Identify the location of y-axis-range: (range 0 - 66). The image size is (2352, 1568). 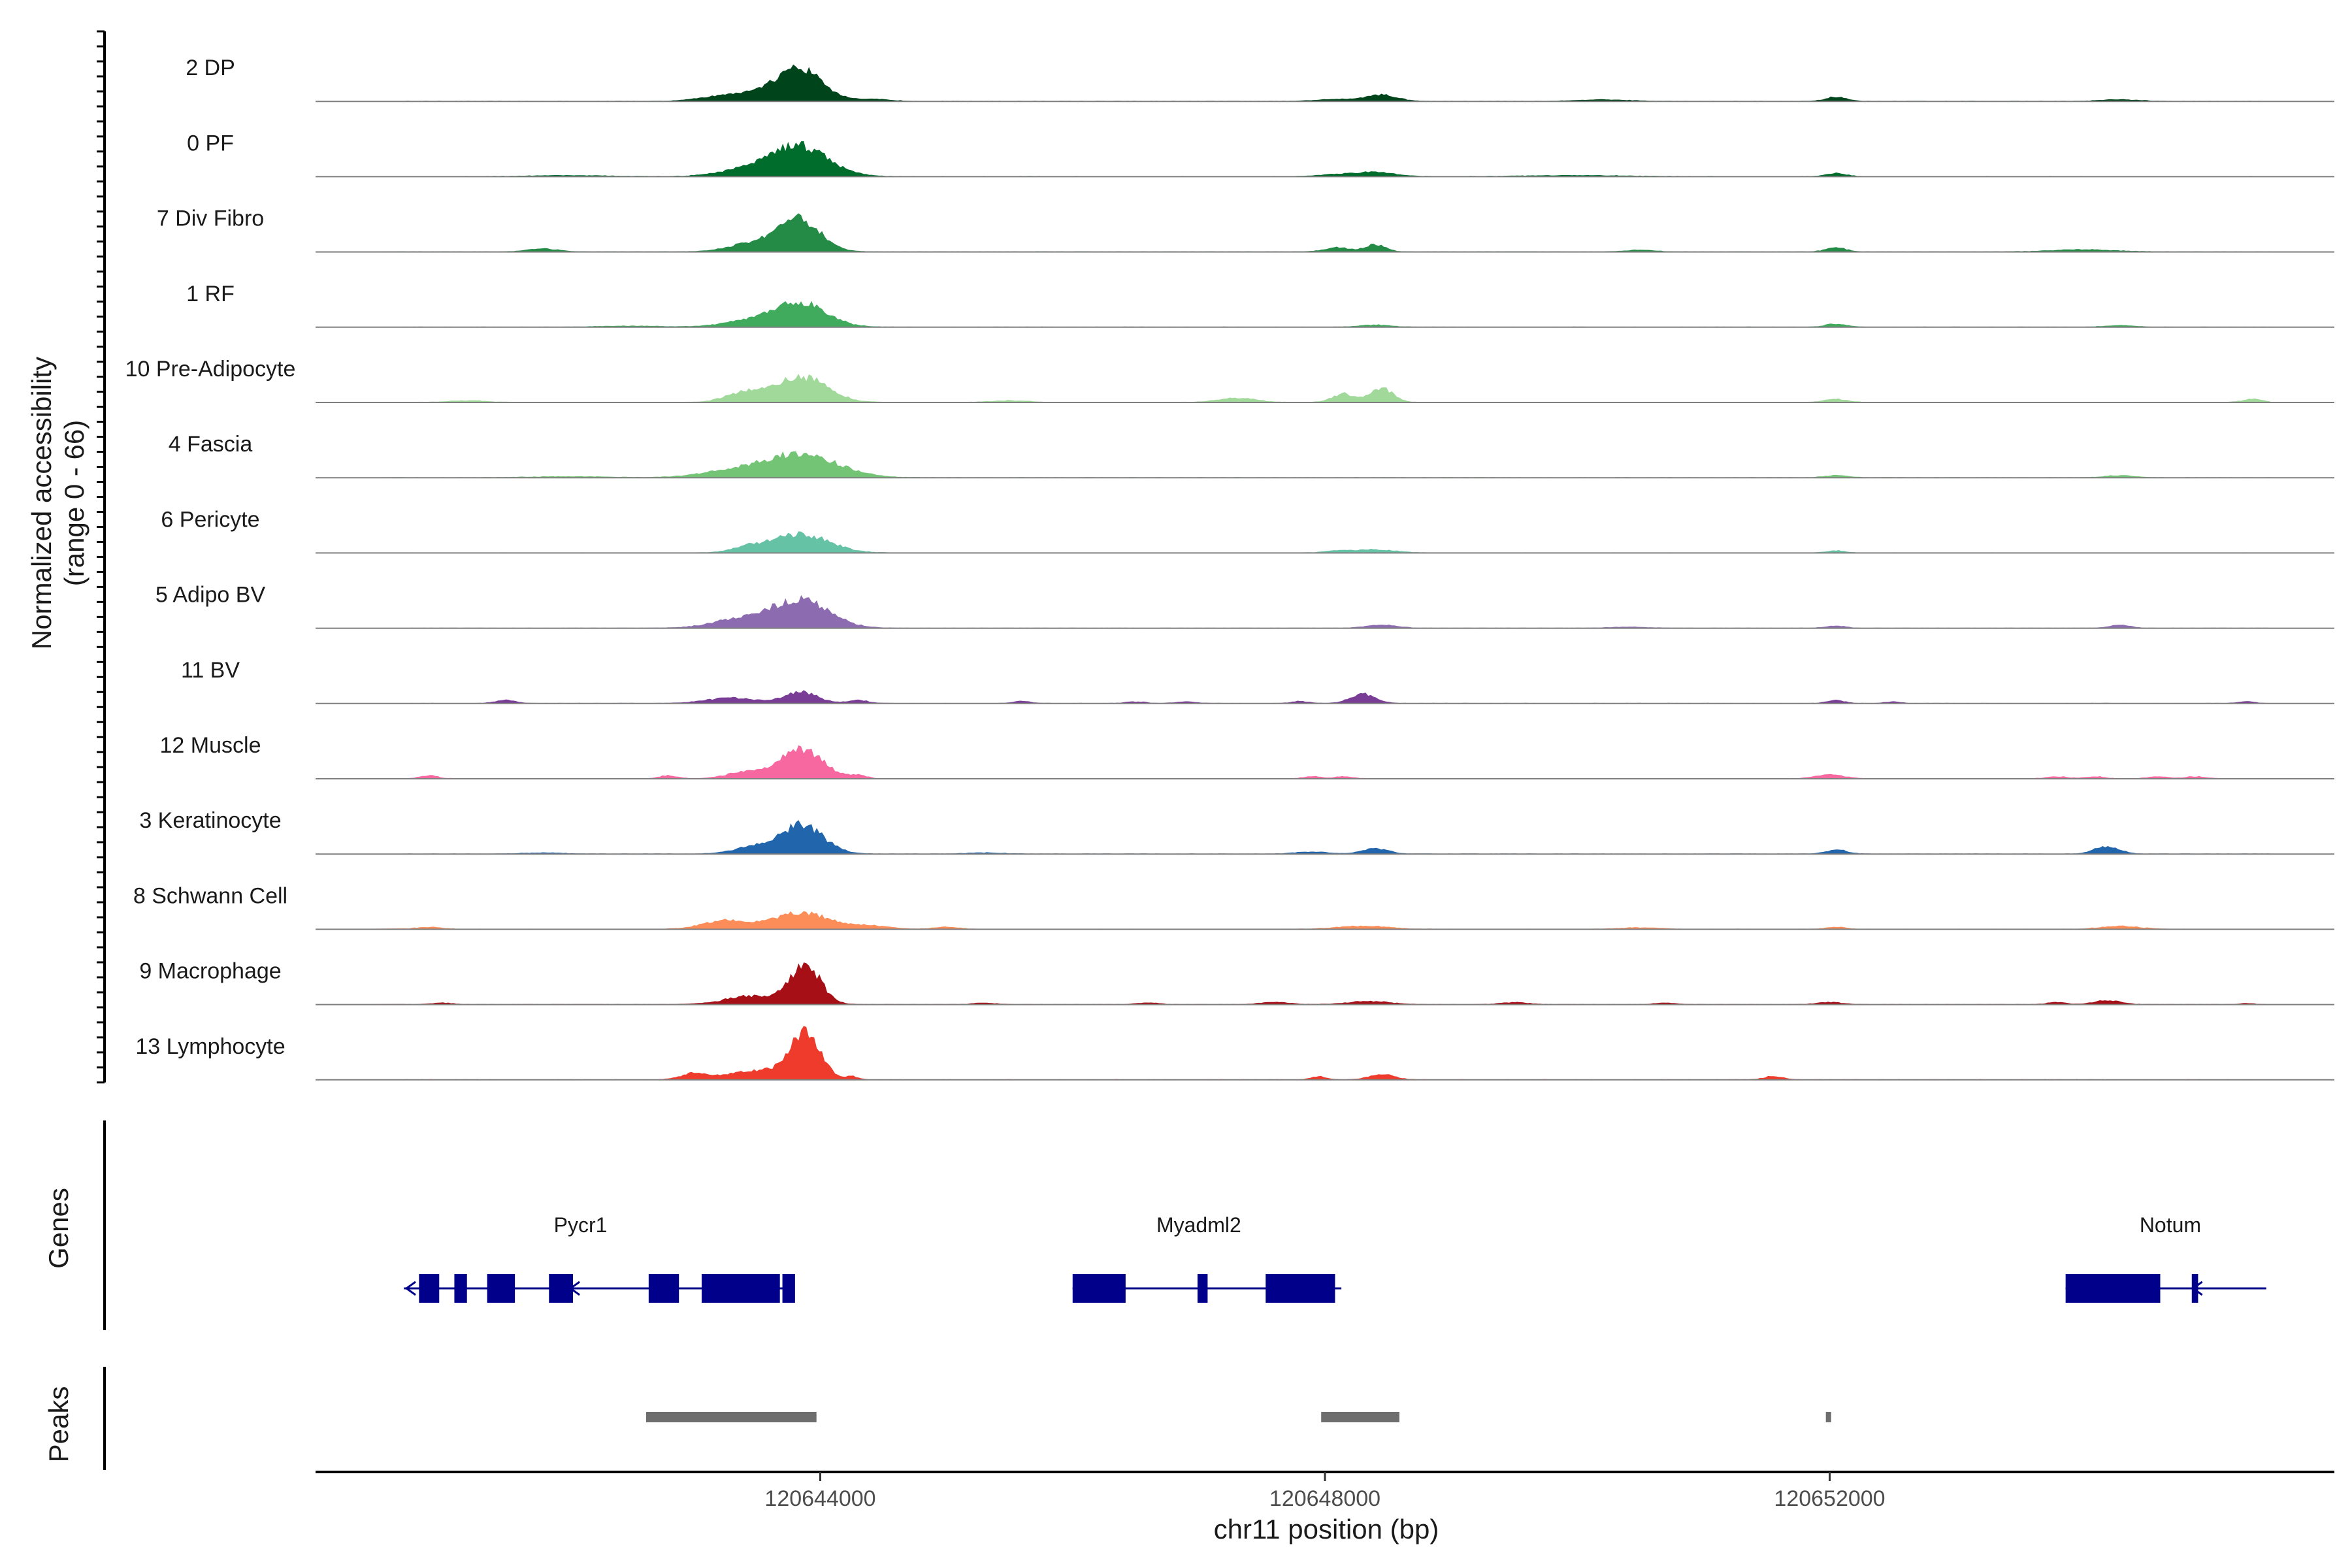
(74, 503).